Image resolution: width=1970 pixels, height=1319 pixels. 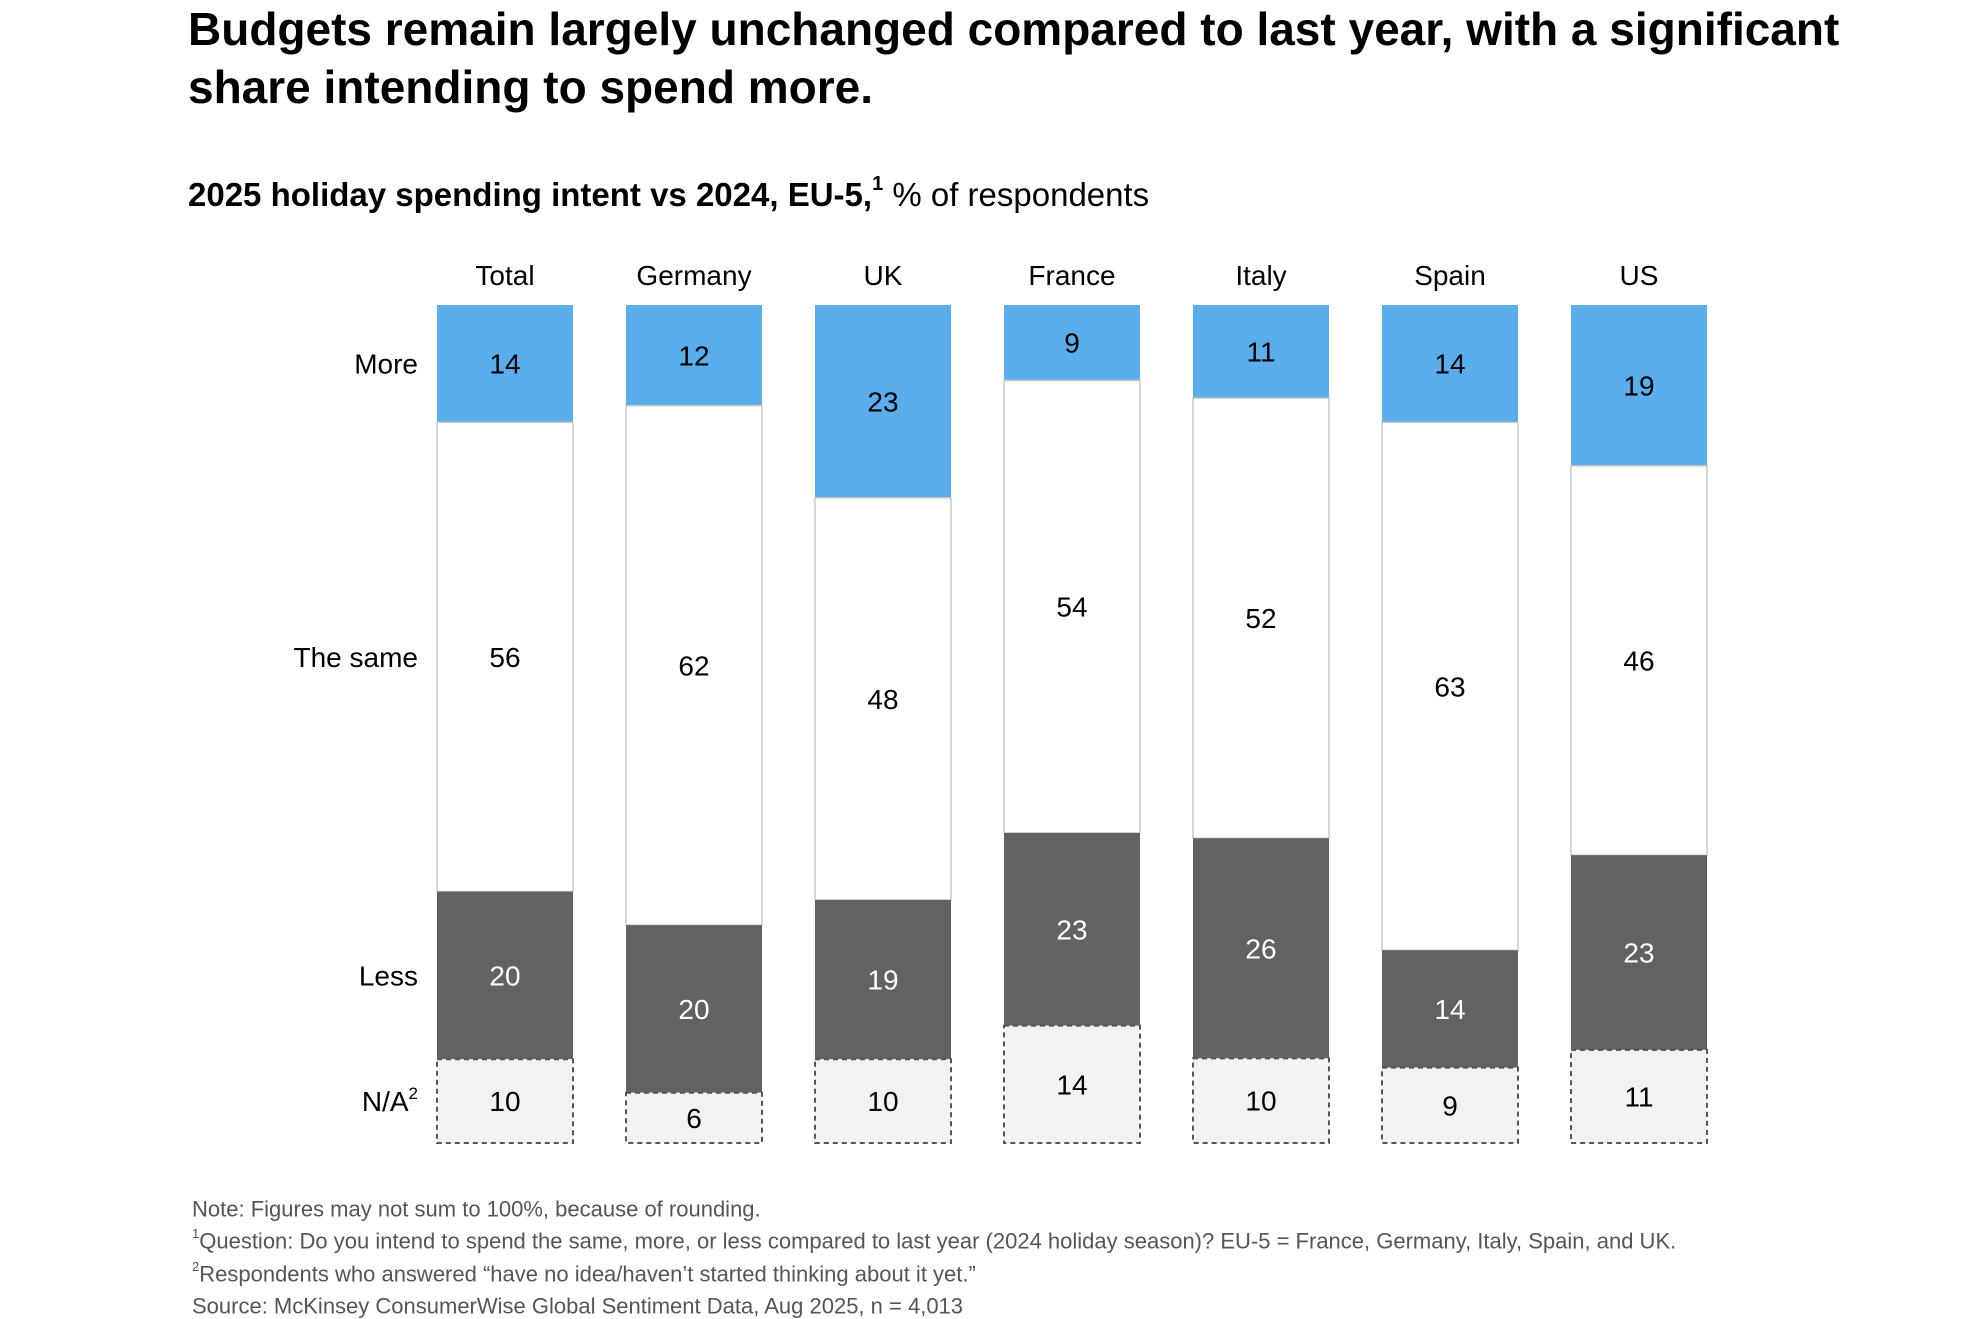 I want to click on bar-germany-n-a, so click(x=694, y=1117).